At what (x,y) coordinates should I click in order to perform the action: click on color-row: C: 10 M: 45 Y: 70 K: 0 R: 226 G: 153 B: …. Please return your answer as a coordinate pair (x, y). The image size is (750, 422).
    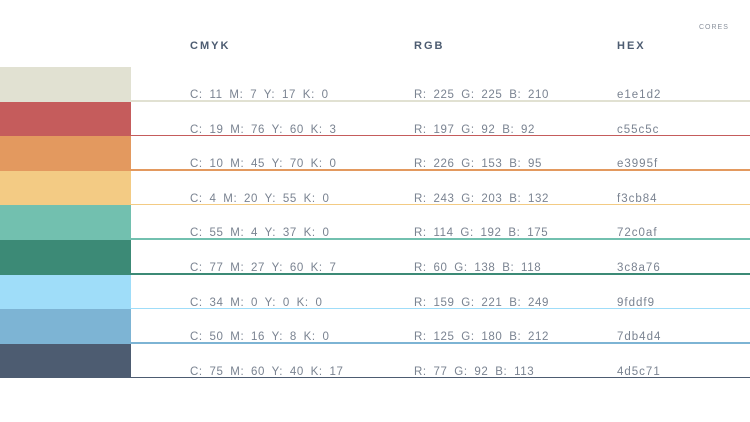
    Looking at the image, I should click on (375, 153).